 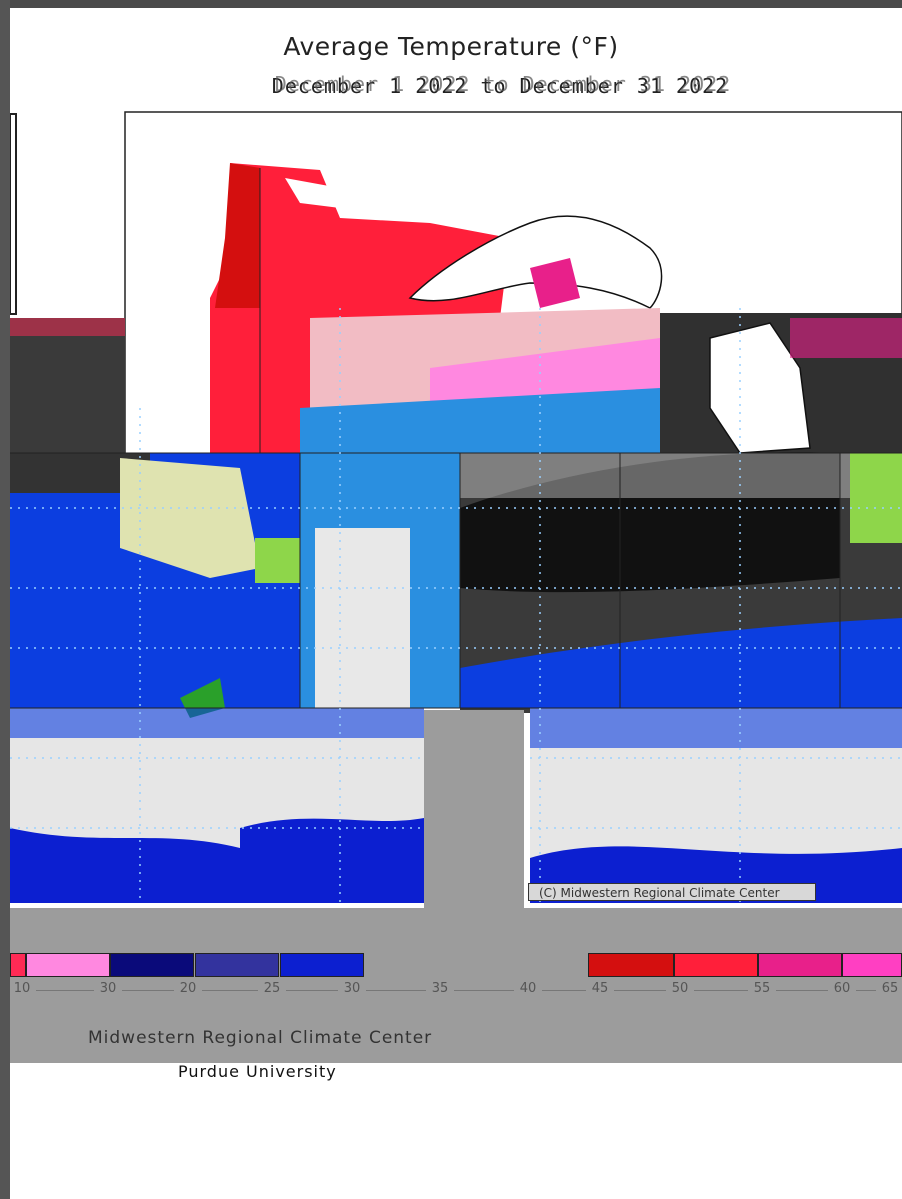 What do you see at coordinates (257, 1071) in the screenshot?
I see `university-label: Purdue University` at bounding box center [257, 1071].